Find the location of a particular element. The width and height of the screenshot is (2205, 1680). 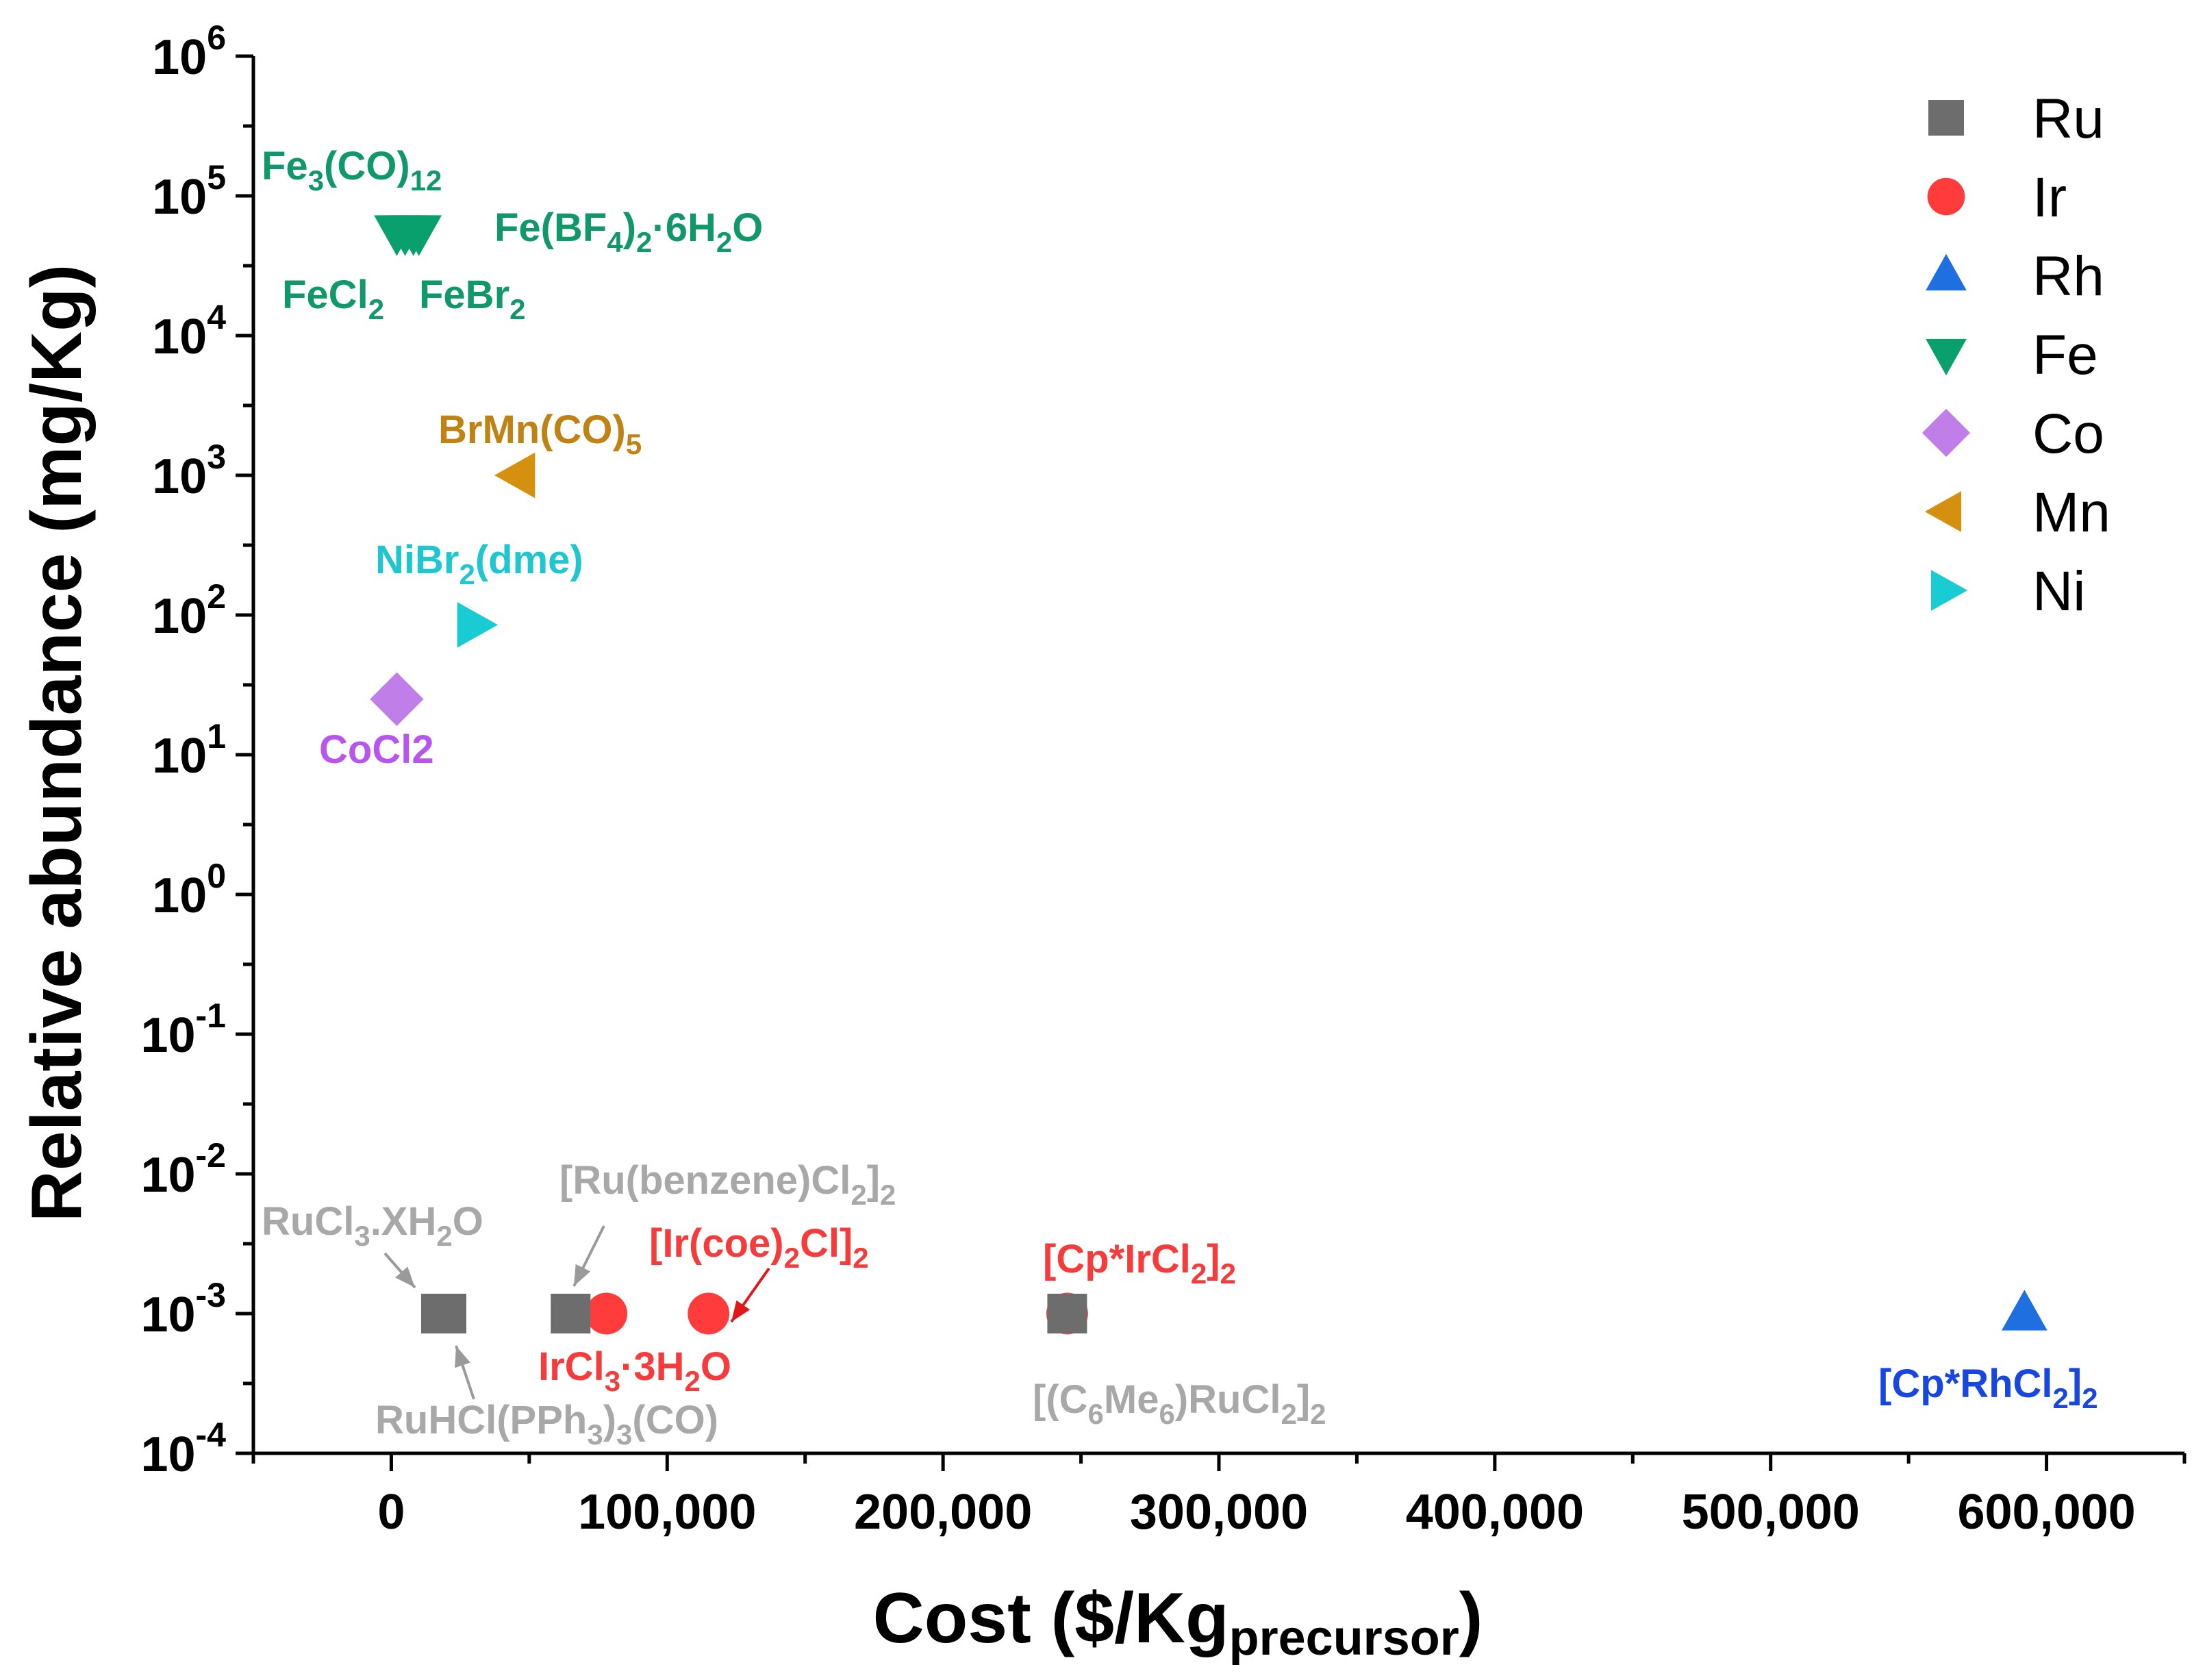

annotation-text: O is located at coordinates (747, 227).